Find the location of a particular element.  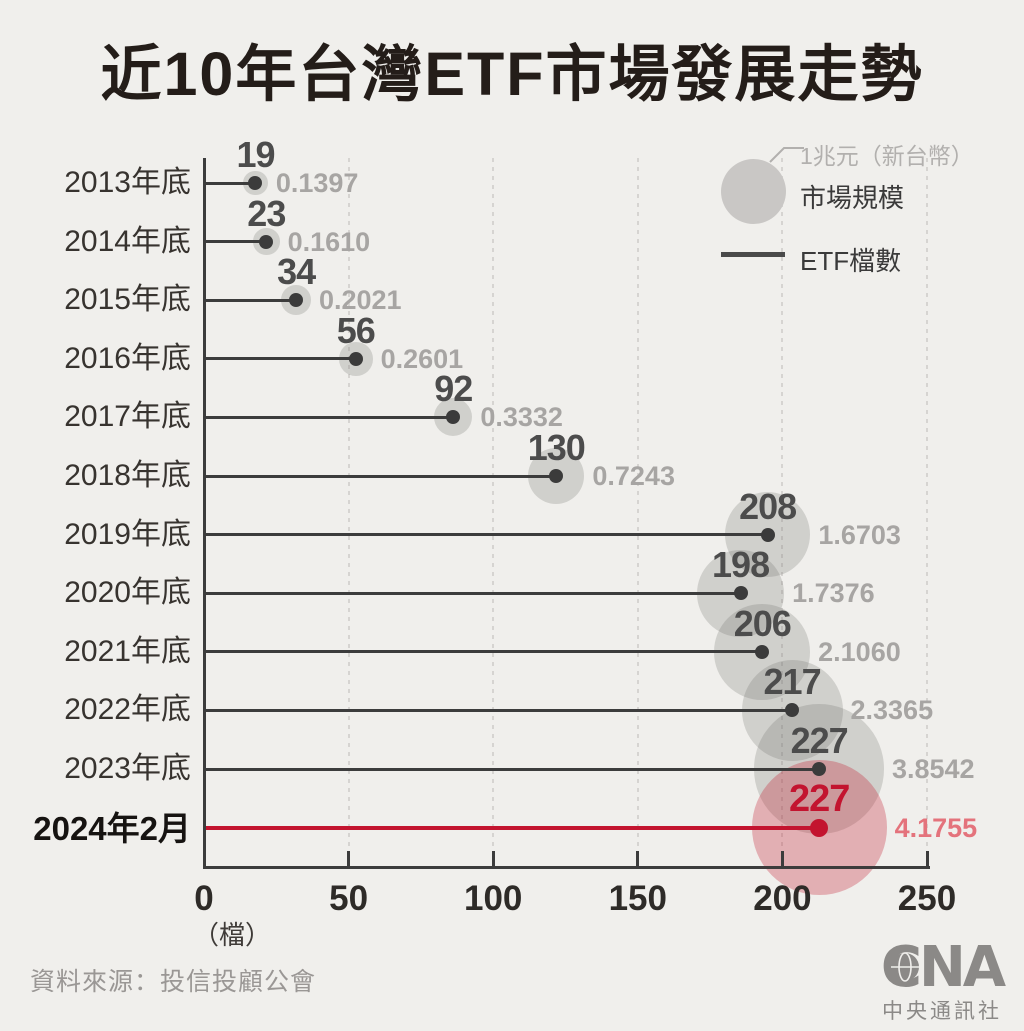

source-note: 資料來源：投信投顧公會 is located at coordinates (173, 982).